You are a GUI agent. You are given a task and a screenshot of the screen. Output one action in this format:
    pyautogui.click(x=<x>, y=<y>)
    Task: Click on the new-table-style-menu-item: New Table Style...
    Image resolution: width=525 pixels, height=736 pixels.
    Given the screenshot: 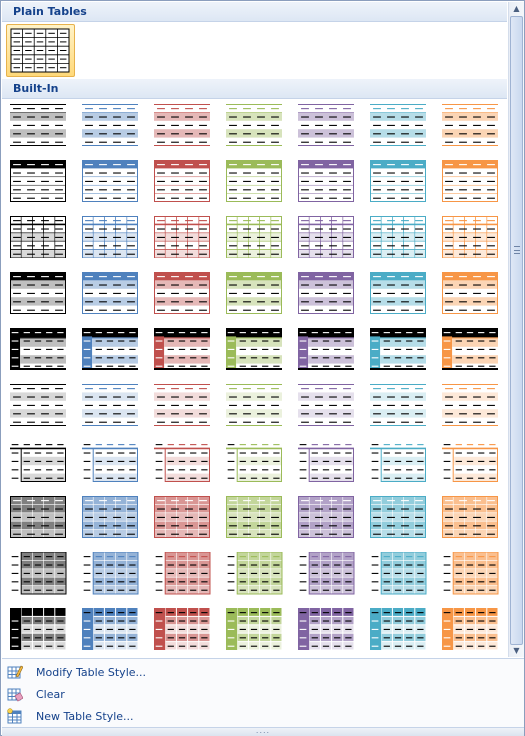 What is the action you would take?
    pyautogui.click(x=263, y=716)
    